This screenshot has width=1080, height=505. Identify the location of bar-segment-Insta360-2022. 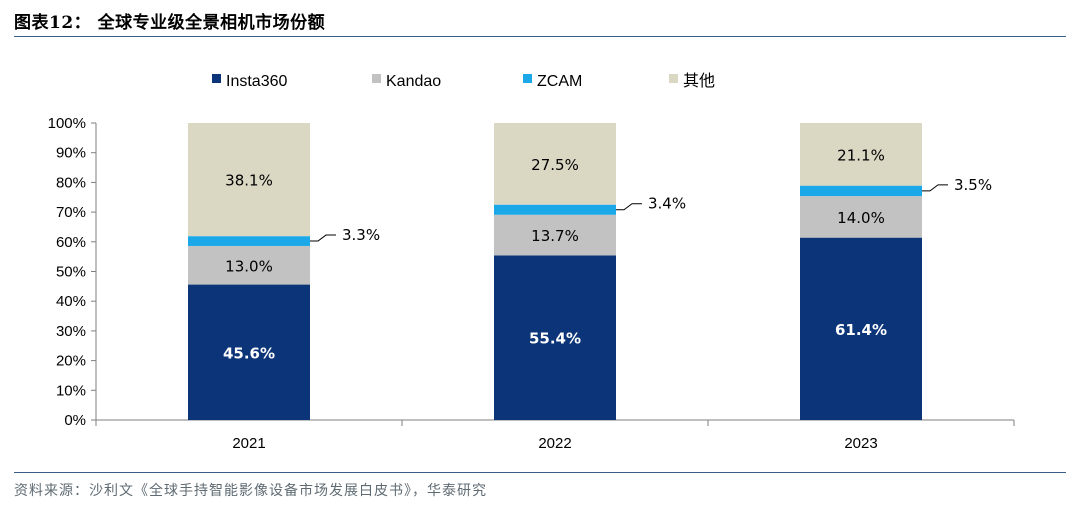
(555, 337).